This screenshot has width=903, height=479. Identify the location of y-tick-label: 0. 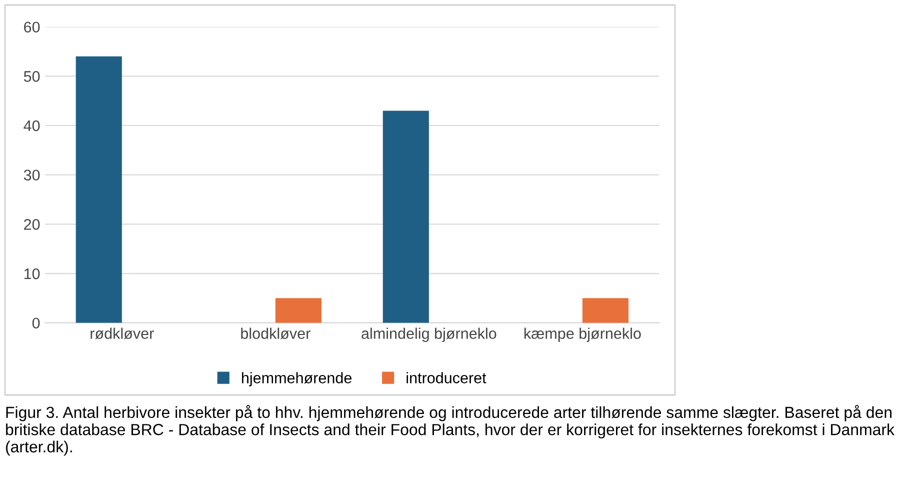
(36, 323).